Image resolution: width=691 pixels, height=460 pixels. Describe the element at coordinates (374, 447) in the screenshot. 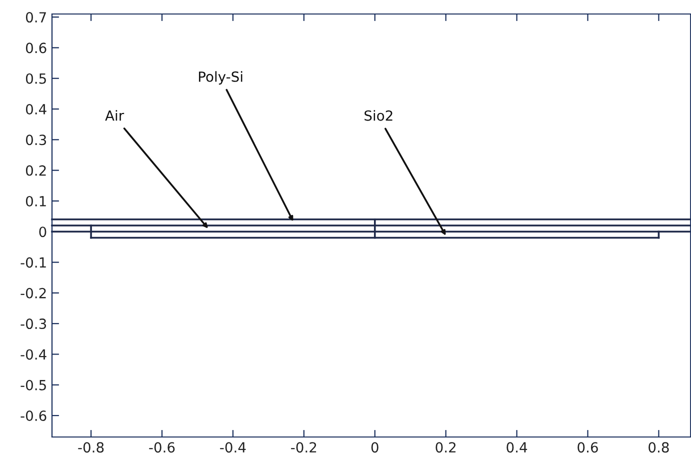

I see `x-tick-label: 0` at that location.